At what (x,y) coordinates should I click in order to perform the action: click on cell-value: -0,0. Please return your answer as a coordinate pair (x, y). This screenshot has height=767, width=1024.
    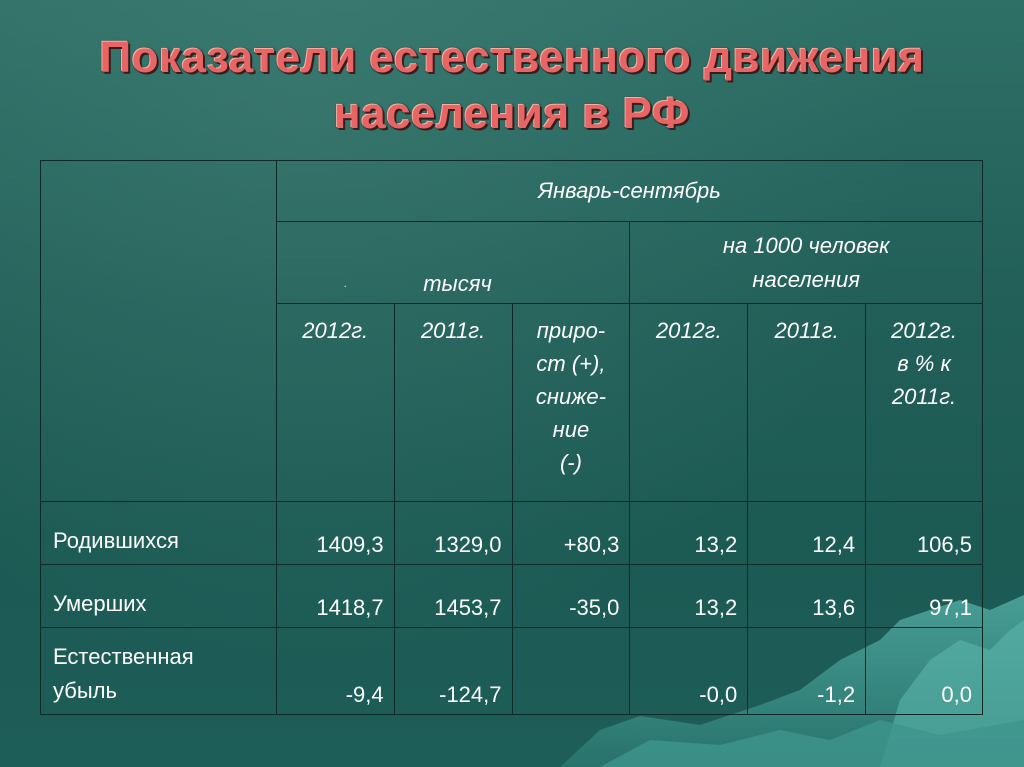
    Looking at the image, I should click on (689, 671).